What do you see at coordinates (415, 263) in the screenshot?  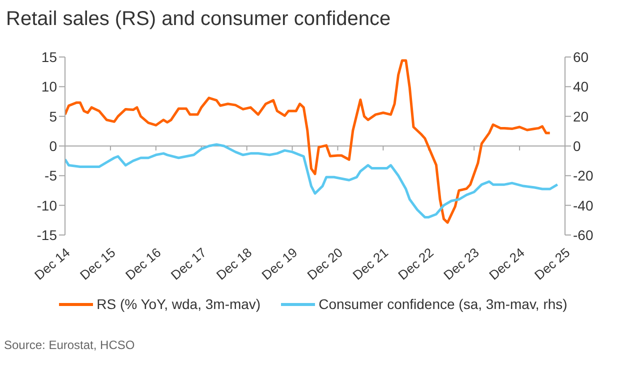 I see `x-tick-label: Dec 22` at bounding box center [415, 263].